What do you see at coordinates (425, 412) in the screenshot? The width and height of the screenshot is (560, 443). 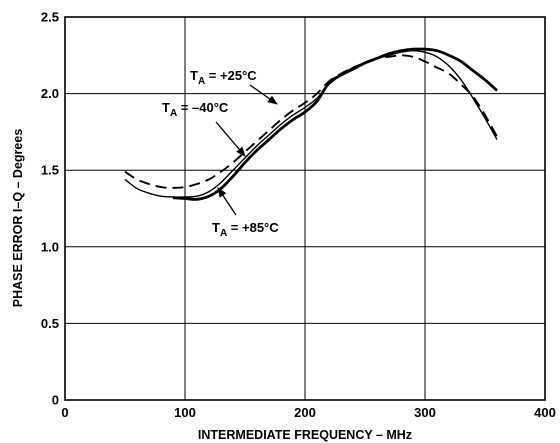 I see `x-tick-label: 300` at bounding box center [425, 412].